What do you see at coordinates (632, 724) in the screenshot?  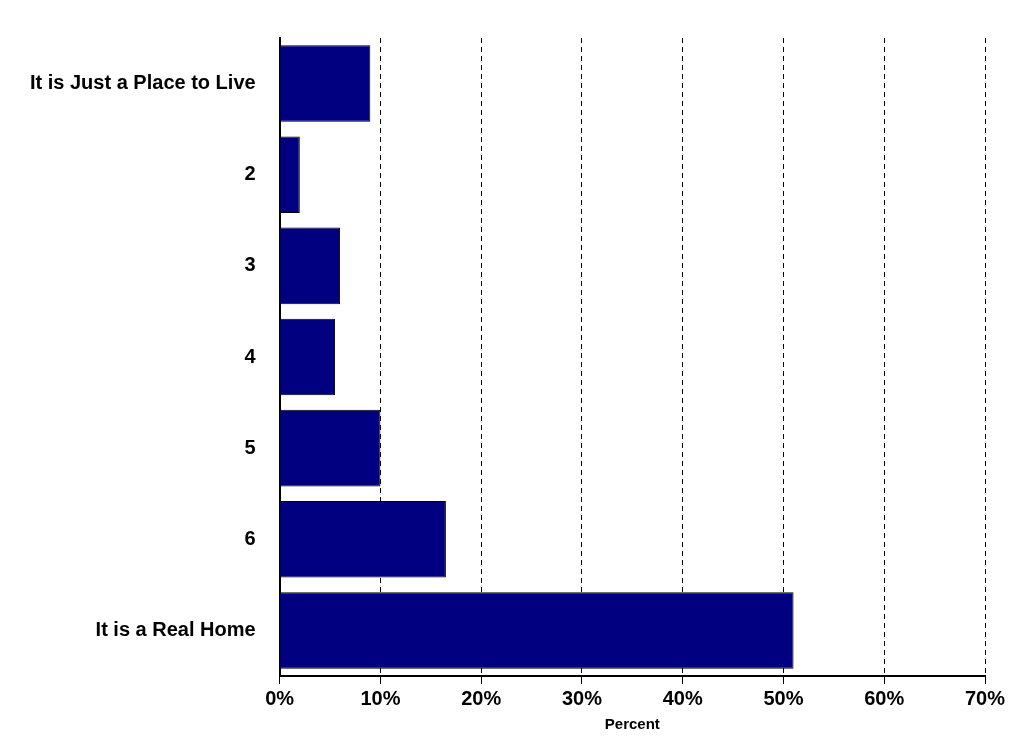 I see `x-axis-title: Percent` at bounding box center [632, 724].